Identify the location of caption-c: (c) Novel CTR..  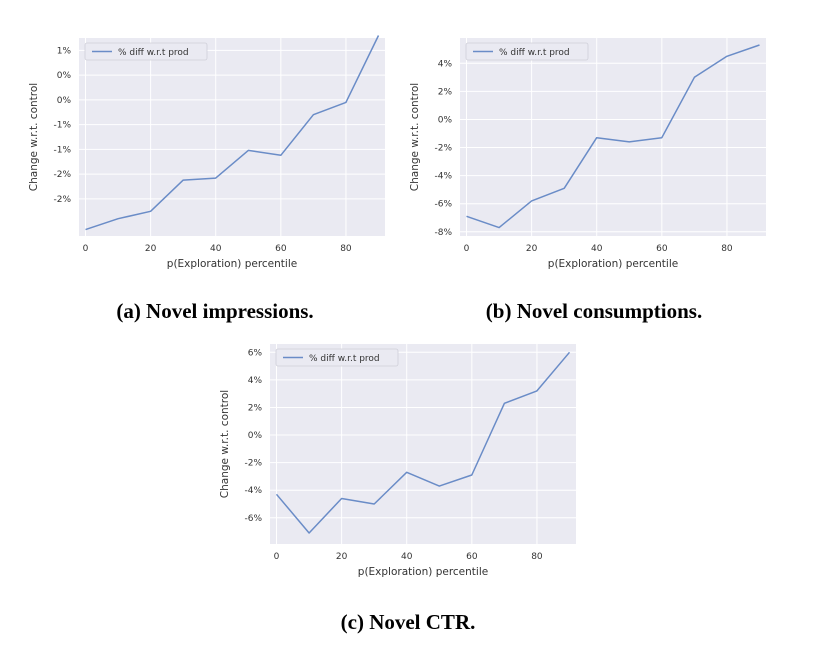
(408, 622).